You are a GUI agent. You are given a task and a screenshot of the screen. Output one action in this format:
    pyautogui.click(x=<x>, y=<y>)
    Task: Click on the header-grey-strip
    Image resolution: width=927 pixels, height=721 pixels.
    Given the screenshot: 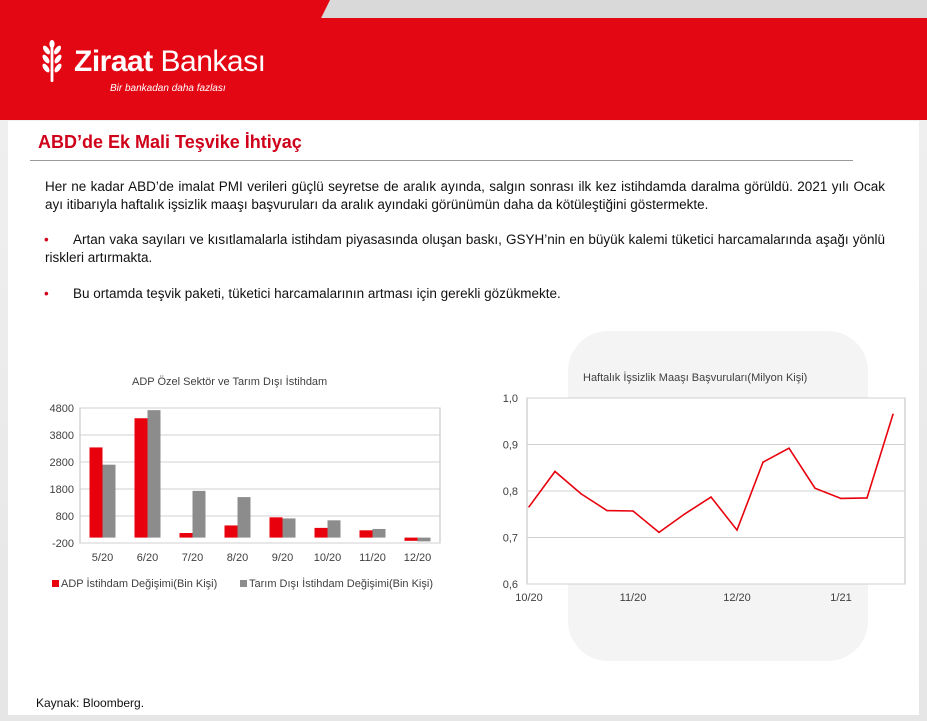 What is the action you would take?
    pyautogui.click(x=623, y=9)
    